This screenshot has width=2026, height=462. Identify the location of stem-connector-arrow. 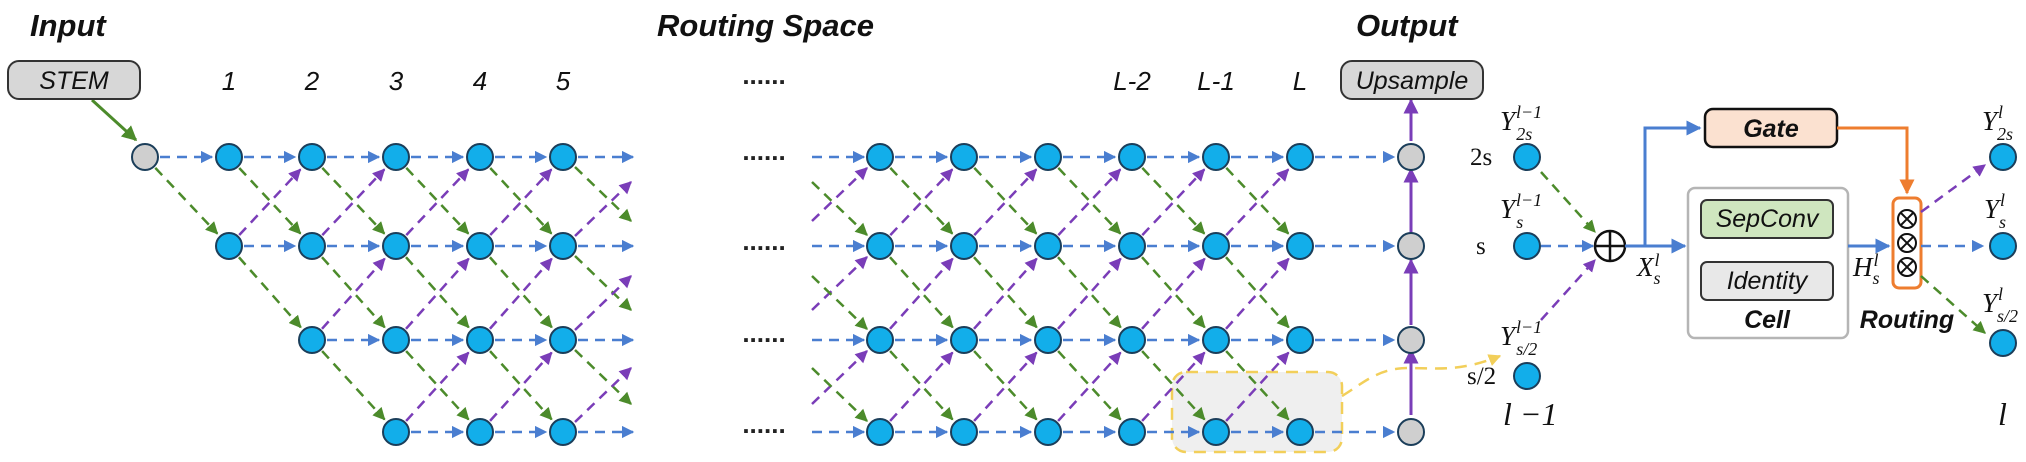
(114, 120).